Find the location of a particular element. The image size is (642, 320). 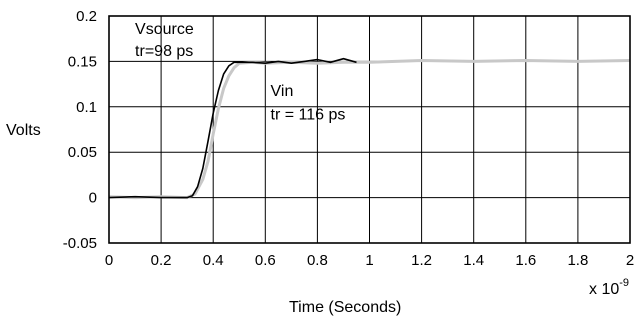

x-tick-label: 0 is located at coordinates (109, 260).